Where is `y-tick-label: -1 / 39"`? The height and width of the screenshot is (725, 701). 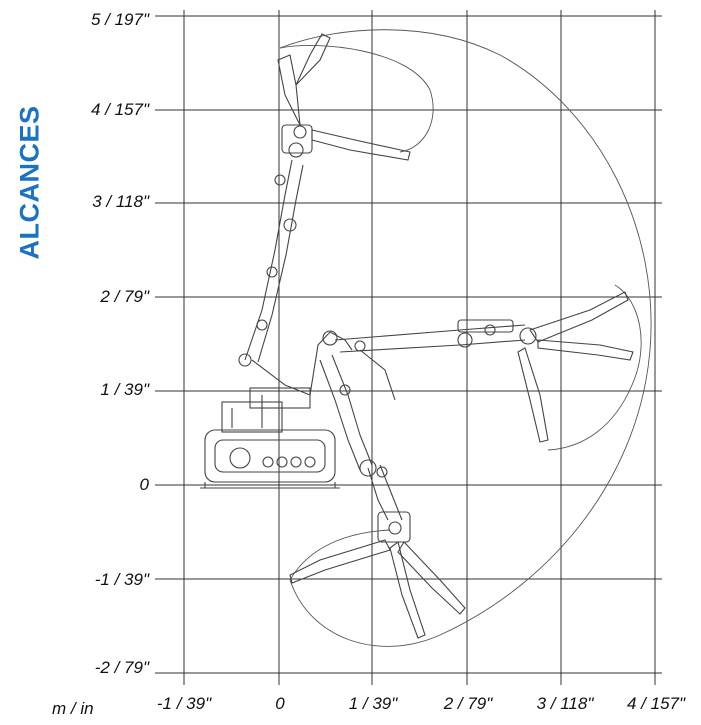 y-tick-label: -1 / 39" is located at coordinates (121, 579).